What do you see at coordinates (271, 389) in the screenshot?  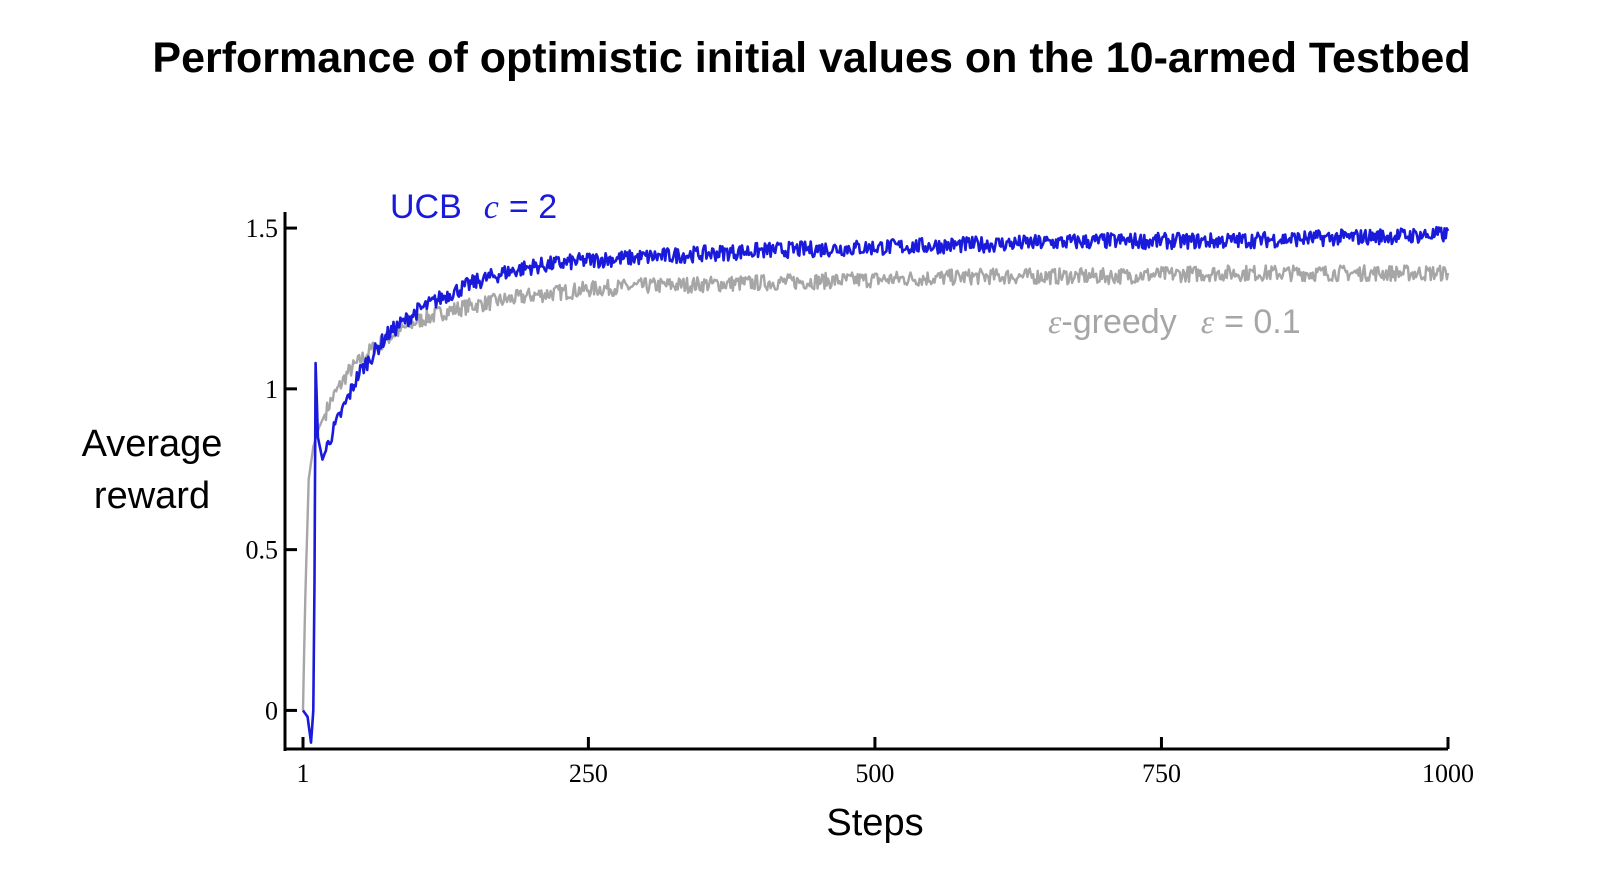 I see `y-tick-label: 1` at bounding box center [271, 389].